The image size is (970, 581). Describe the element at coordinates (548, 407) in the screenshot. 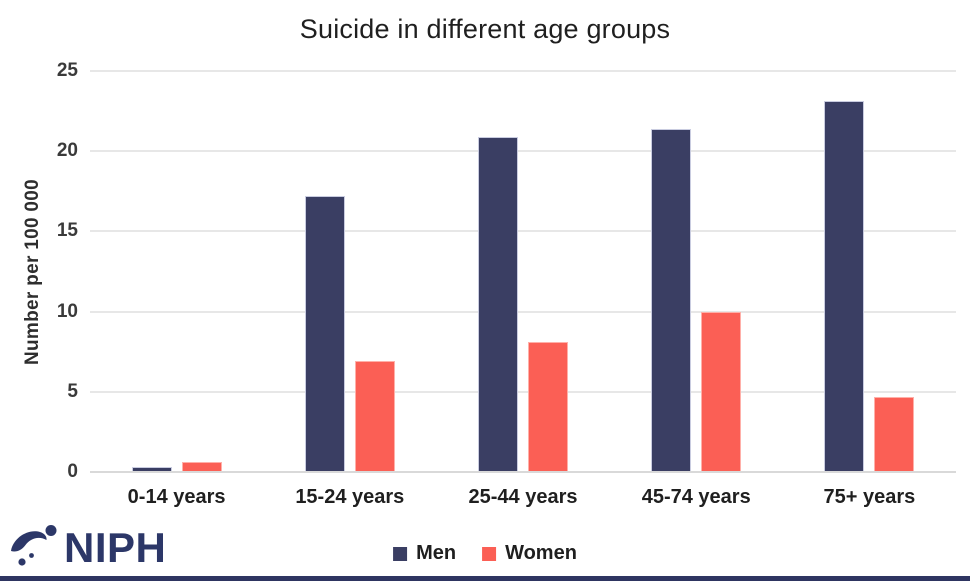

I see `bar-women-25-44-years` at that location.